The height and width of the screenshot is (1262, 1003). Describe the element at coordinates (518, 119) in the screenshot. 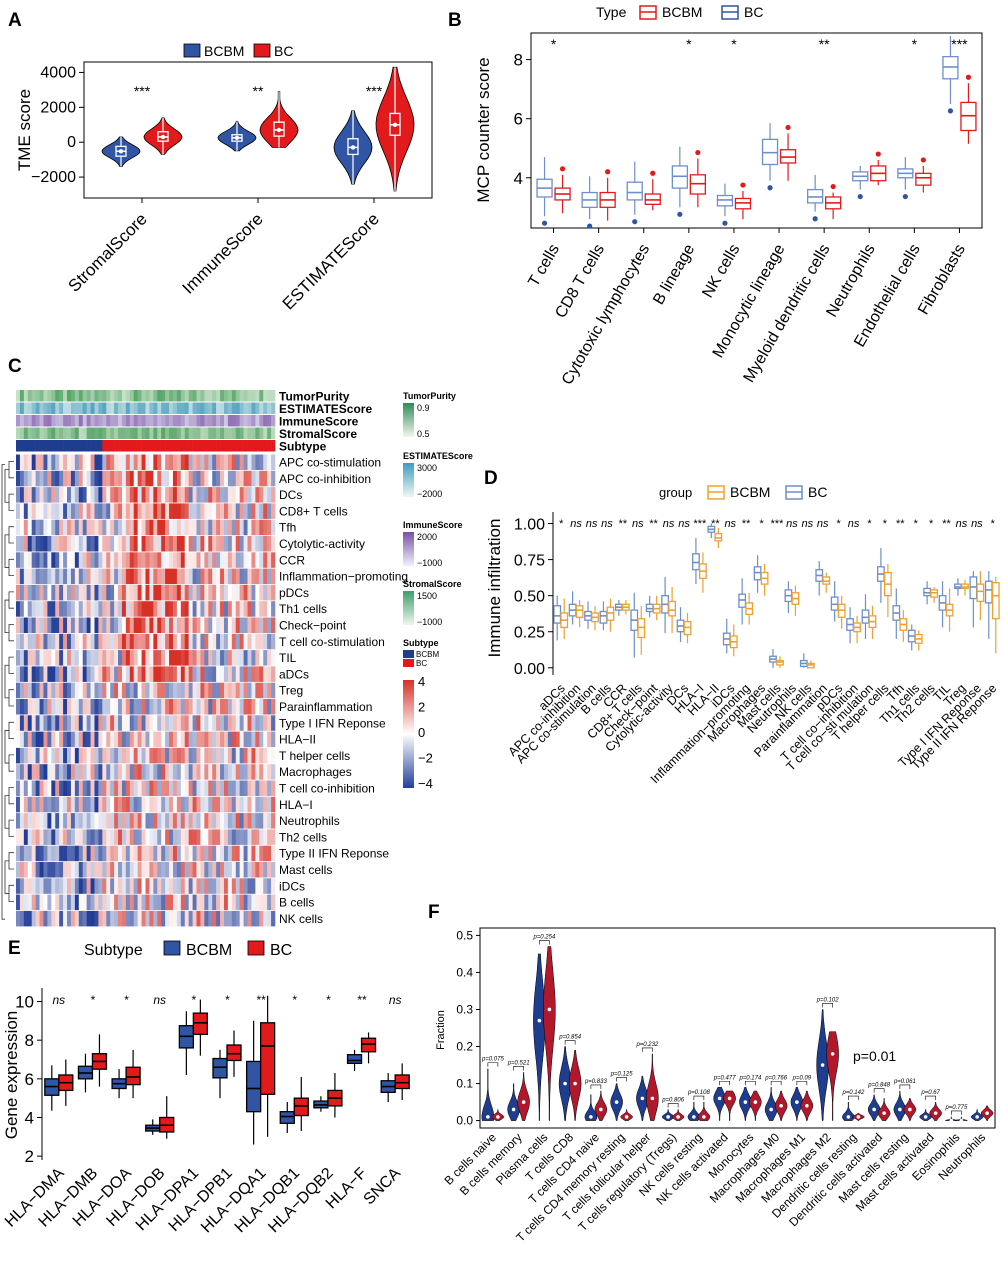

I see `panel-b-ytick-label: 6` at that location.